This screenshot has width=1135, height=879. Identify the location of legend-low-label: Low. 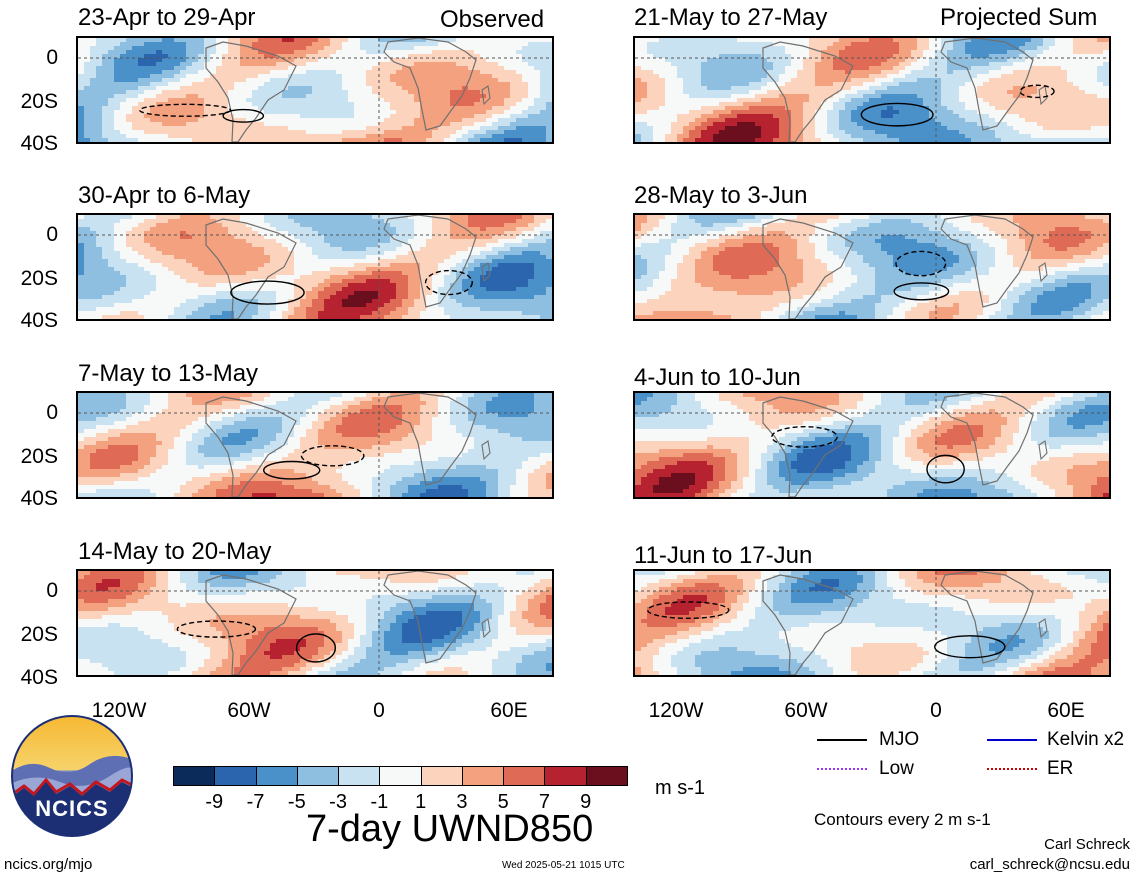
(896, 768).